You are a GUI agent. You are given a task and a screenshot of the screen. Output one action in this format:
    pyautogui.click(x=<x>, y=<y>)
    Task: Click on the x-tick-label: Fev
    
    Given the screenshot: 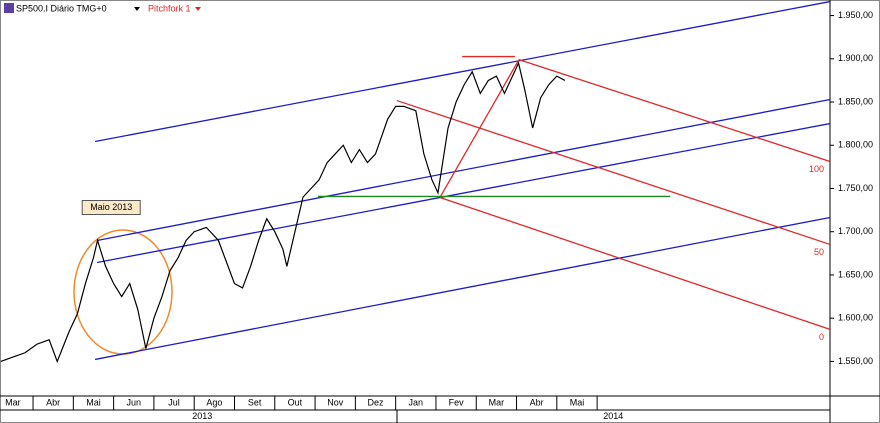 What is the action you would take?
    pyautogui.click(x=457, y=402)
    